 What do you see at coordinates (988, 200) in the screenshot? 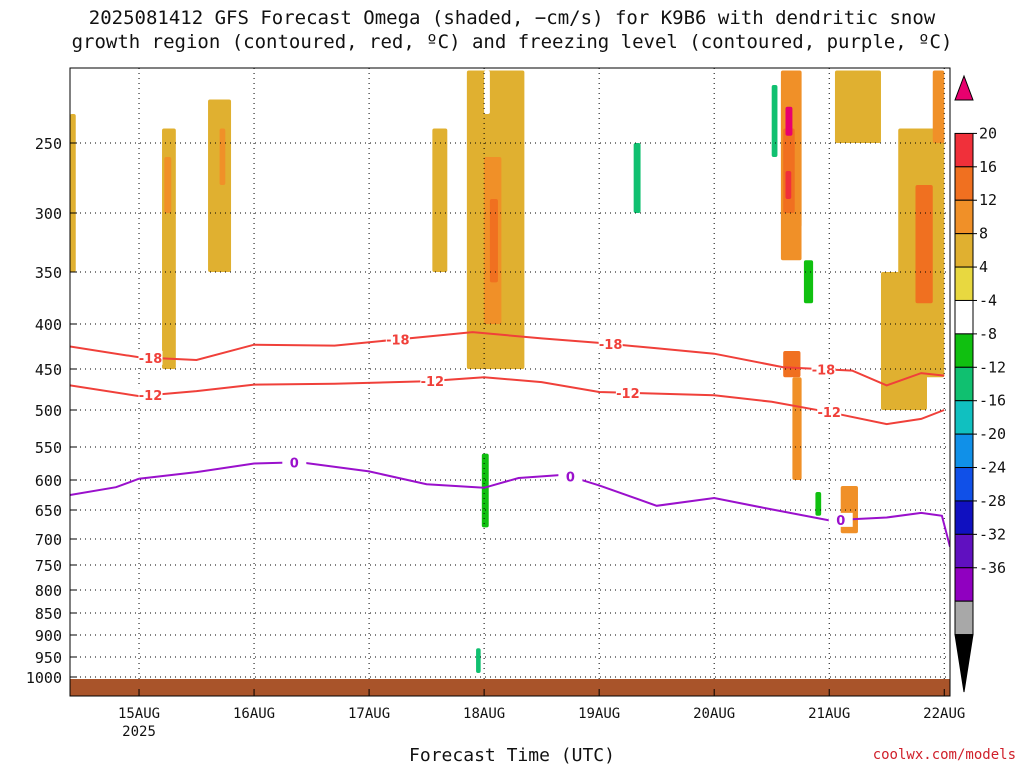
I see `colorbar-label: 12` at bounding box center [988, 200].